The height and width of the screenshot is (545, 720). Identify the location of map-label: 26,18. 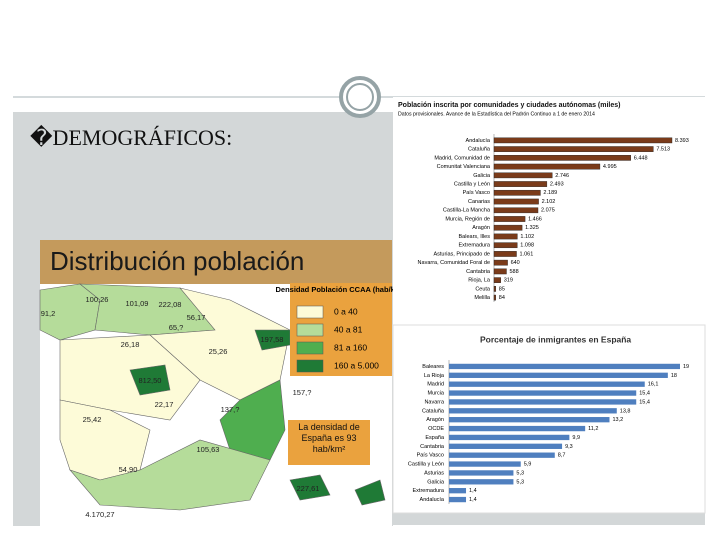
(130, 344).